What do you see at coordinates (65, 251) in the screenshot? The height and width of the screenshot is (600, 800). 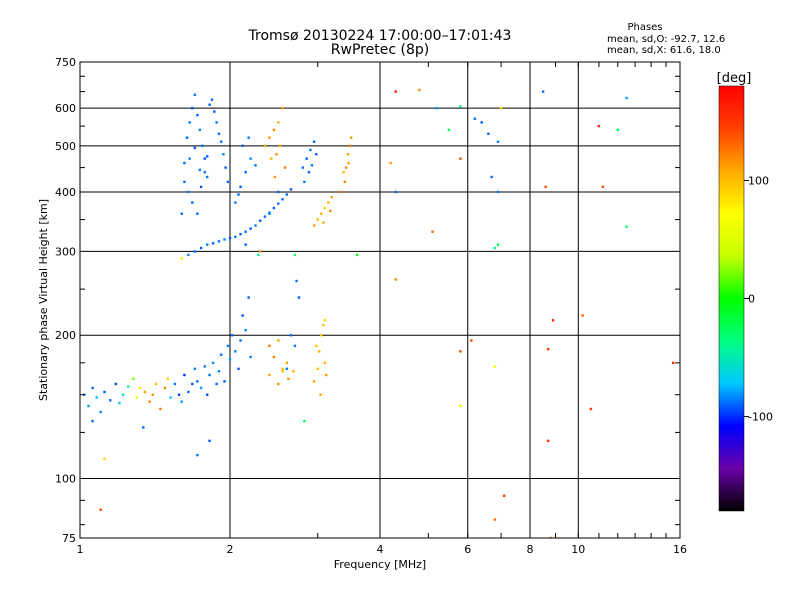 I see `y-tick-label: 300` at bounding box center [65, 251].